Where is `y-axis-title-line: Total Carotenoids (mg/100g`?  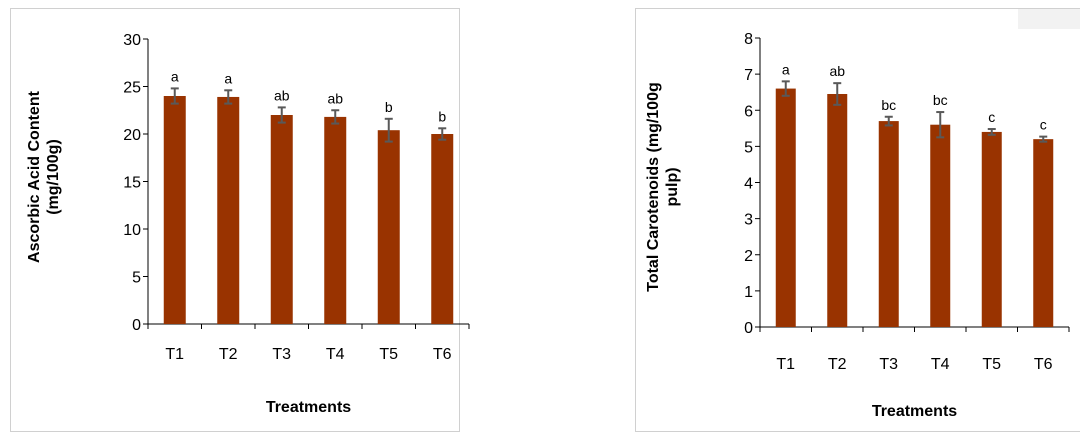 y-axis-title-line: Total Carotenoids (mg/100g is located at coordinates (653, 187).